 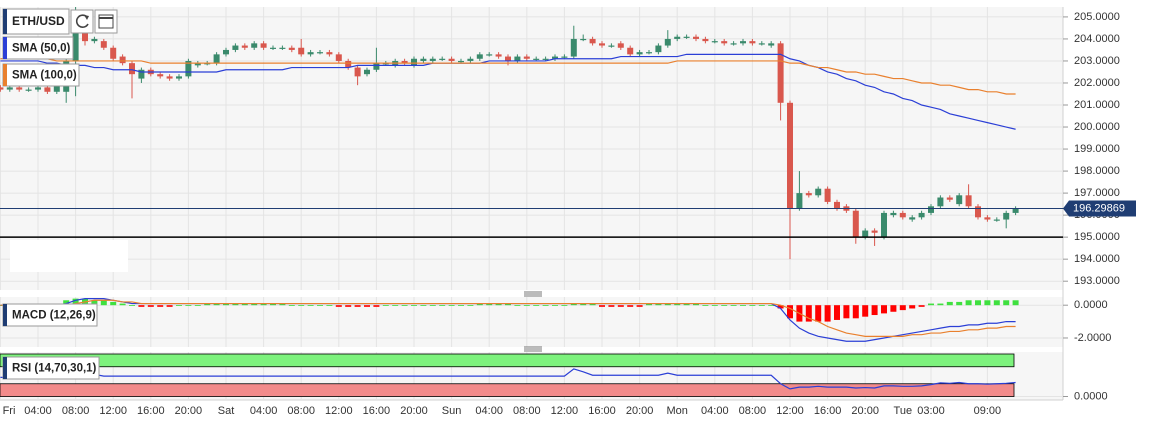 What do you see at coordinates (1097, 17) in the screenshot?
I see `y-tick-label: 205.0000` at bounding box center [1097, 17].